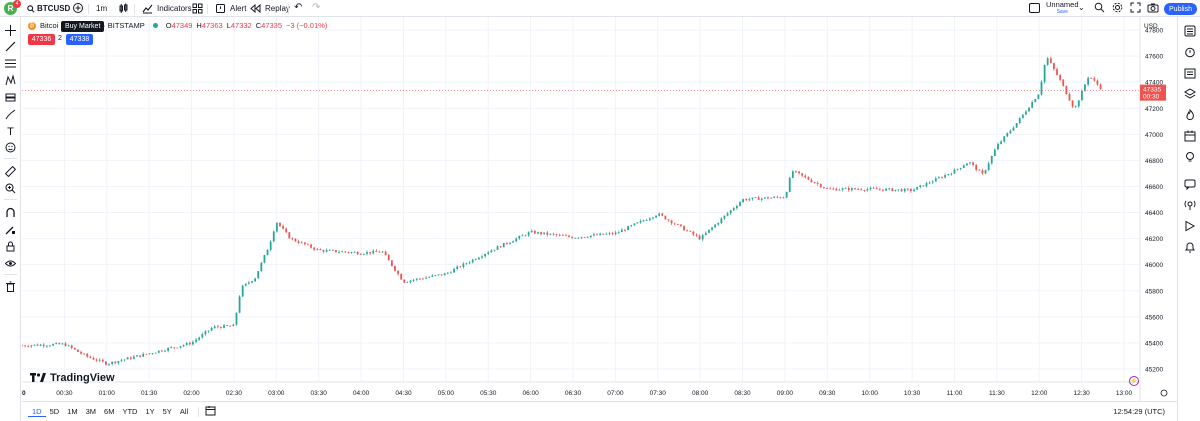 This screenshot has height=421, width=1200. I want to click on alerts-button, so click(1189, 51).